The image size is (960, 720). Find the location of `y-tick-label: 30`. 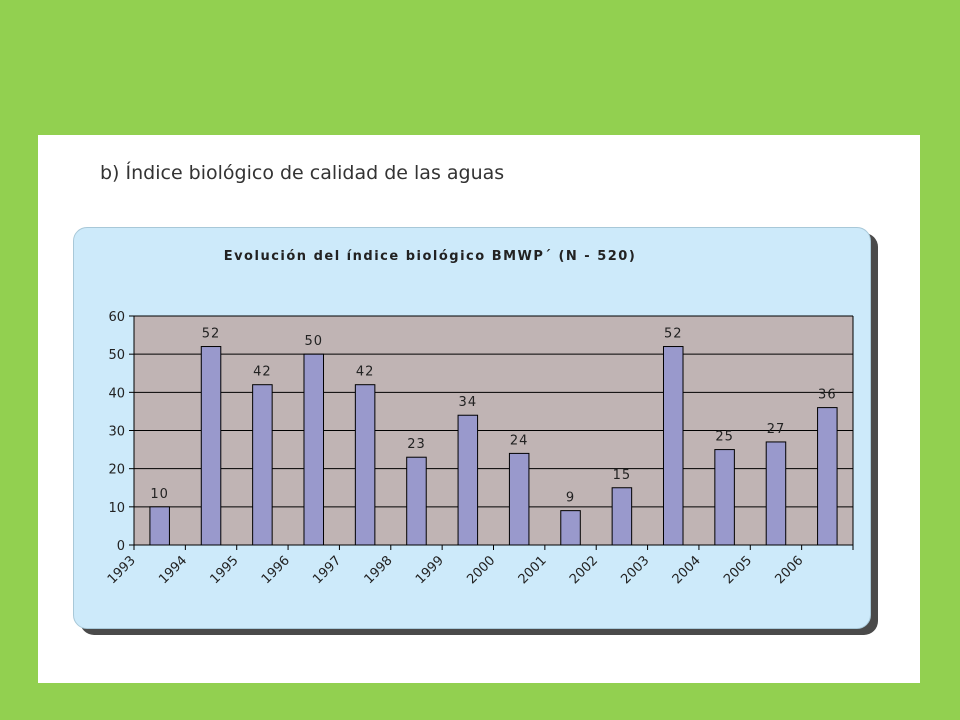

y-tick-label: 30 is located at coordinates (116, 432).